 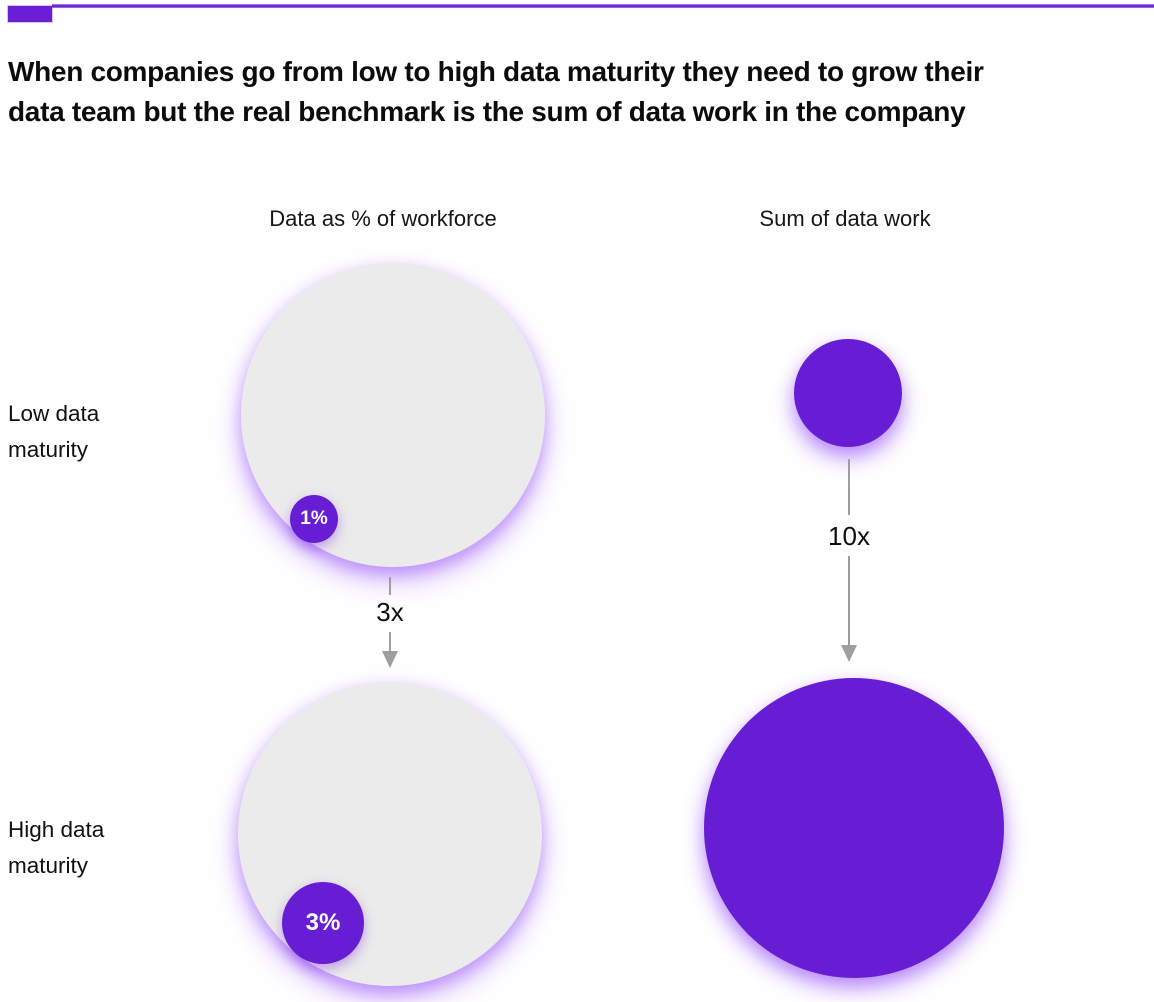 I want to click on datawork-arrow-lower-segment, so click(x=849, y=601).